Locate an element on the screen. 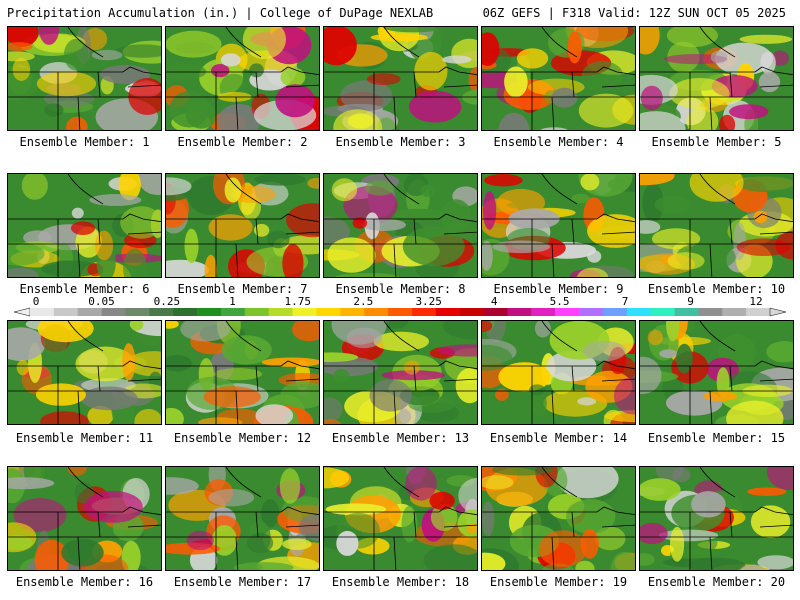  colorbar-min-arrow is located at coordinates (22, 312).